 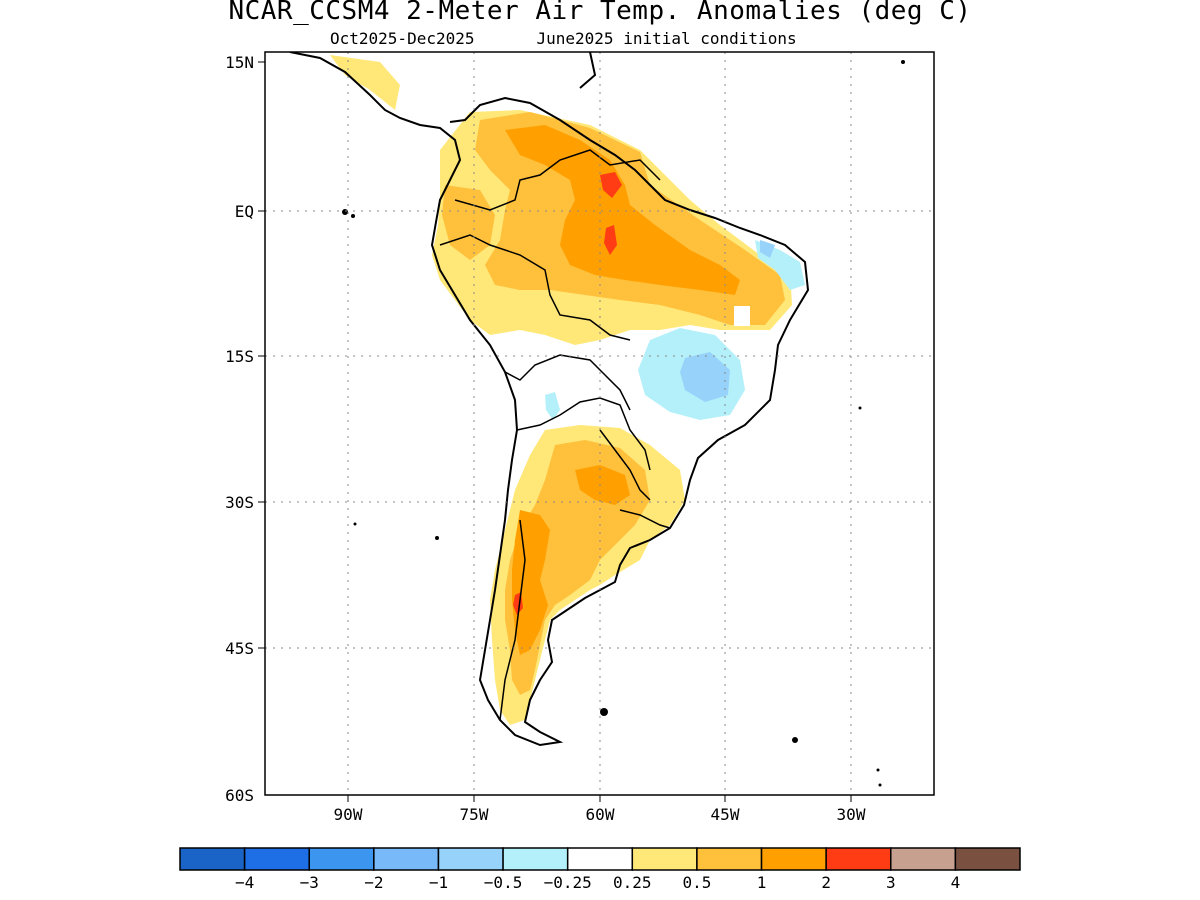 What do you see at coordinates (568, 882) in the screenshot?
I see `colorbar-label: −0.25` at bounding box center [568, 882].